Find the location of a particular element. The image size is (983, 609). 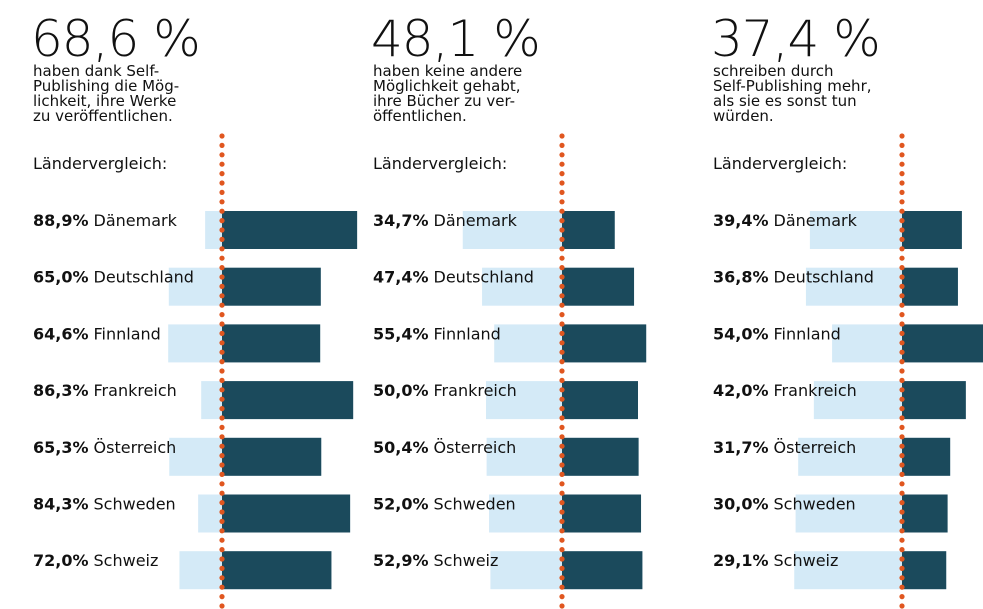

row-label: 88,9% Dänemark is located at coordinates (105, 220).